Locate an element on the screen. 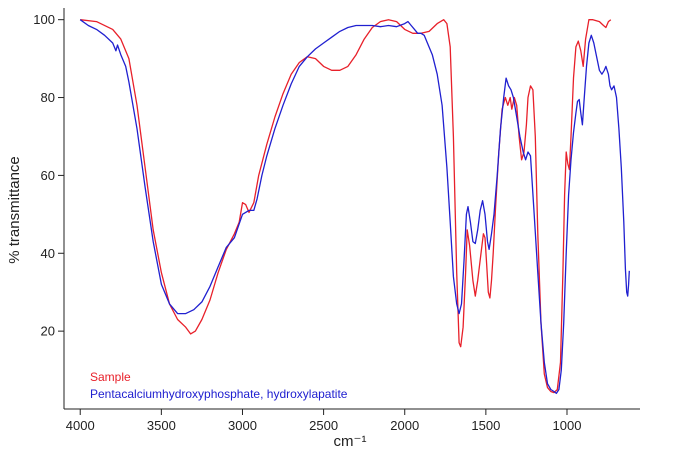  x-tick-label: 1500 is located at coordinates (485, 425).